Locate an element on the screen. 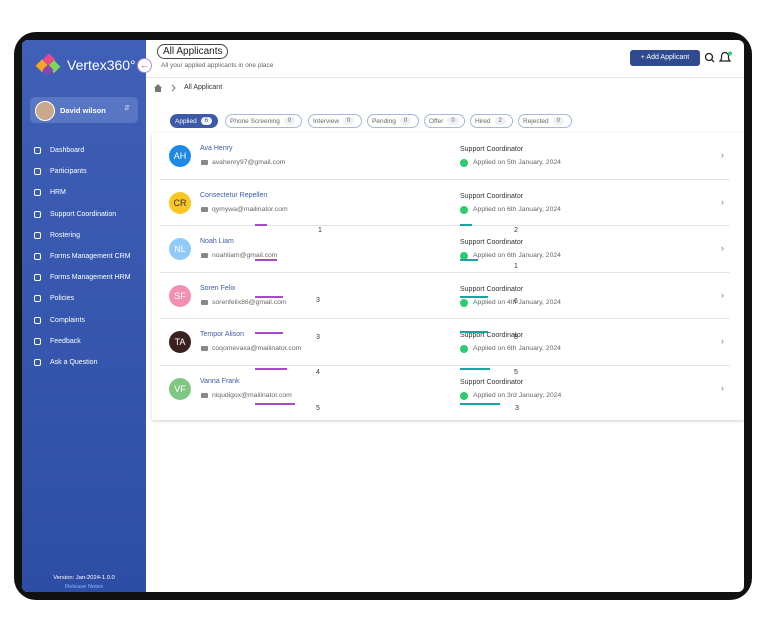 This screenshot has height=631, width=768. release-notes: Release Notes is located at coordinates (84, 587).